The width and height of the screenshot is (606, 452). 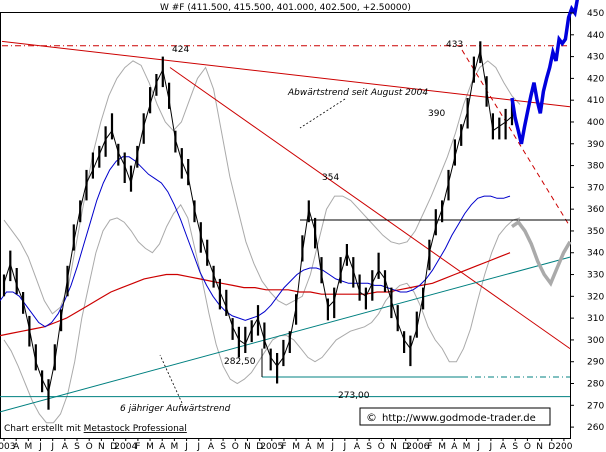 What do you see at coordinates (595, 406) in the screenshot?
I see `y-tick-label: 270` at bounding box center [595, 406].